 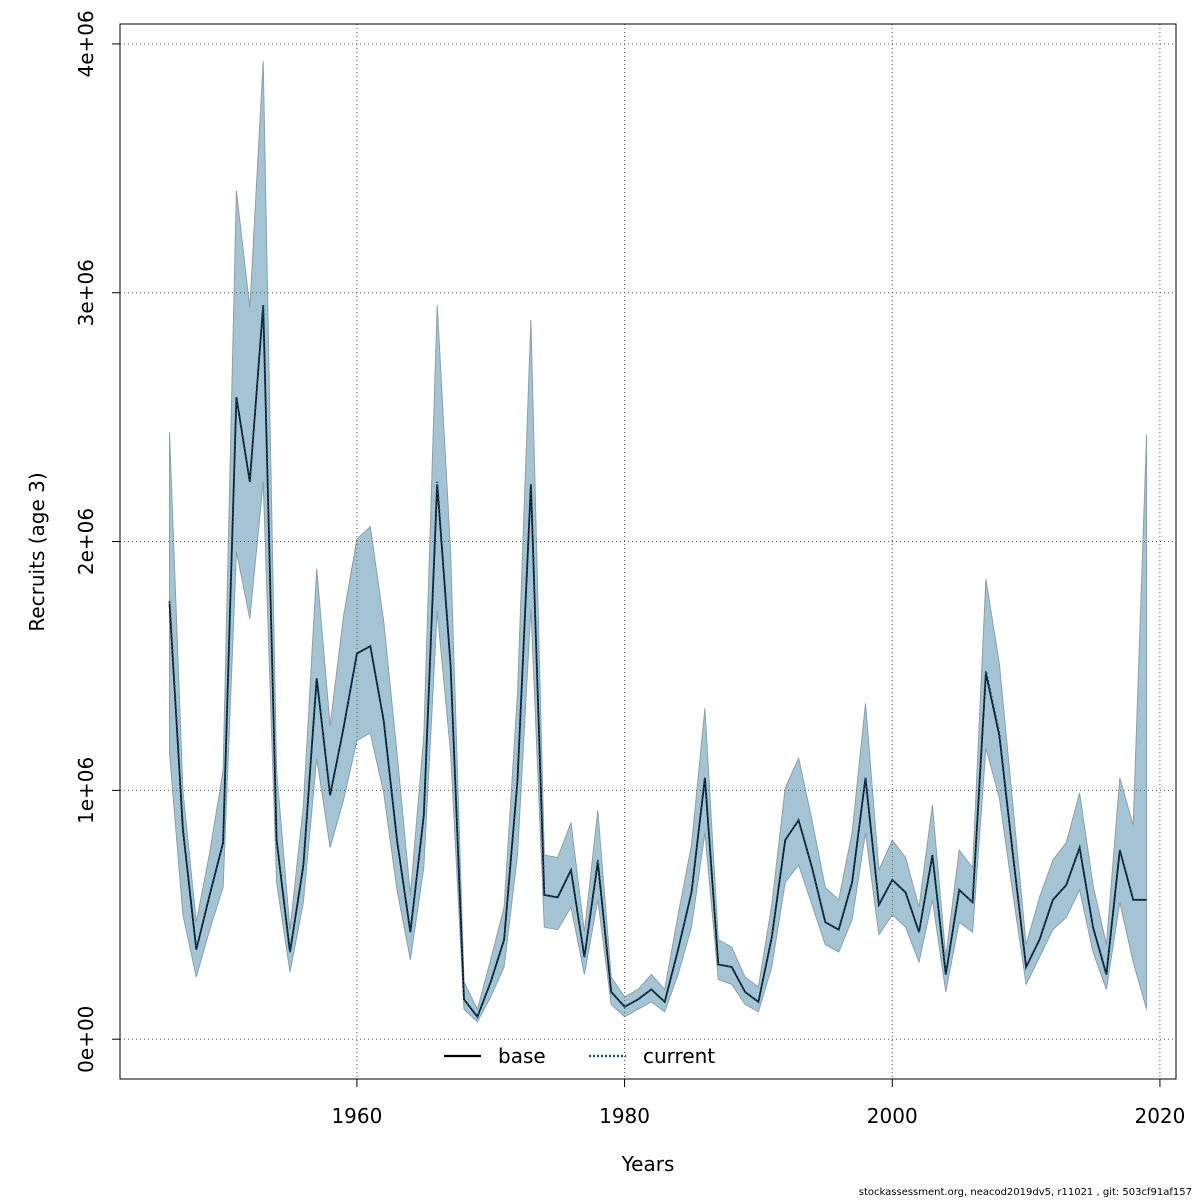 What do you see at coordinates (679, 1056) in the screenshot?
I see `legend-label-current: current` at bounding box center [679, 1056].